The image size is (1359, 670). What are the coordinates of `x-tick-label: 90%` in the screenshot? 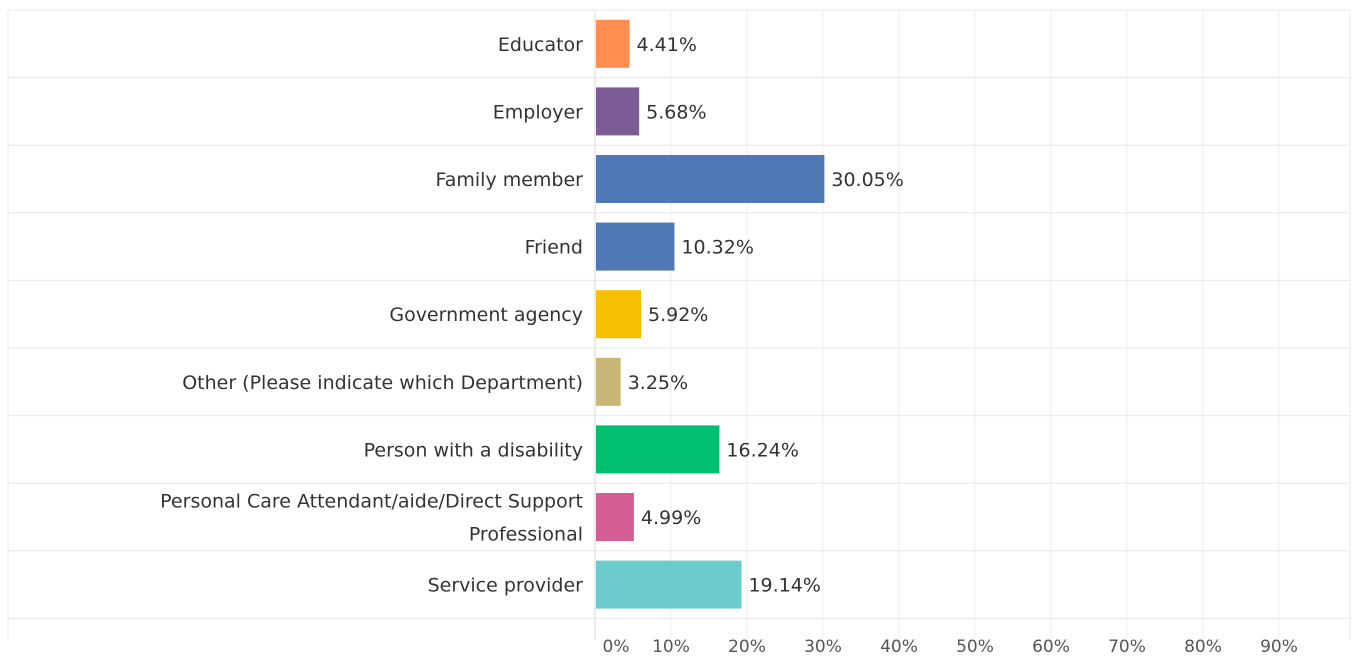 It's located at (1279, 647).